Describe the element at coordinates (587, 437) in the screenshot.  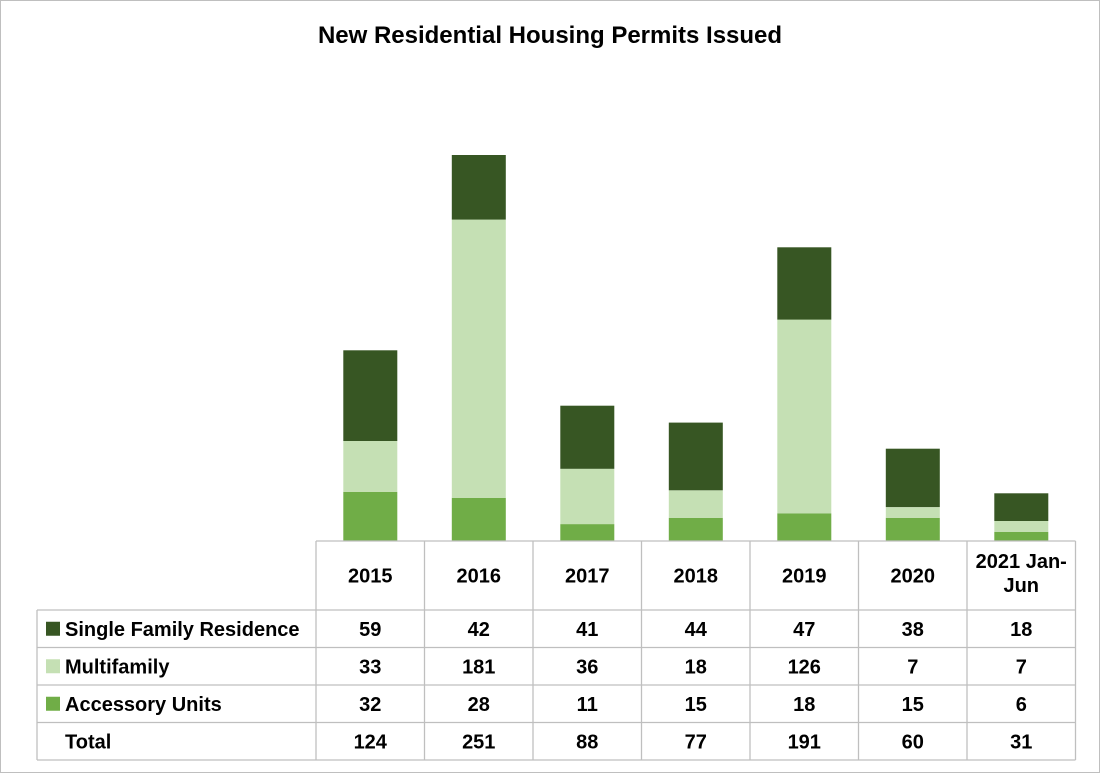
I see `bar-single-family-residence-2017` at that location.